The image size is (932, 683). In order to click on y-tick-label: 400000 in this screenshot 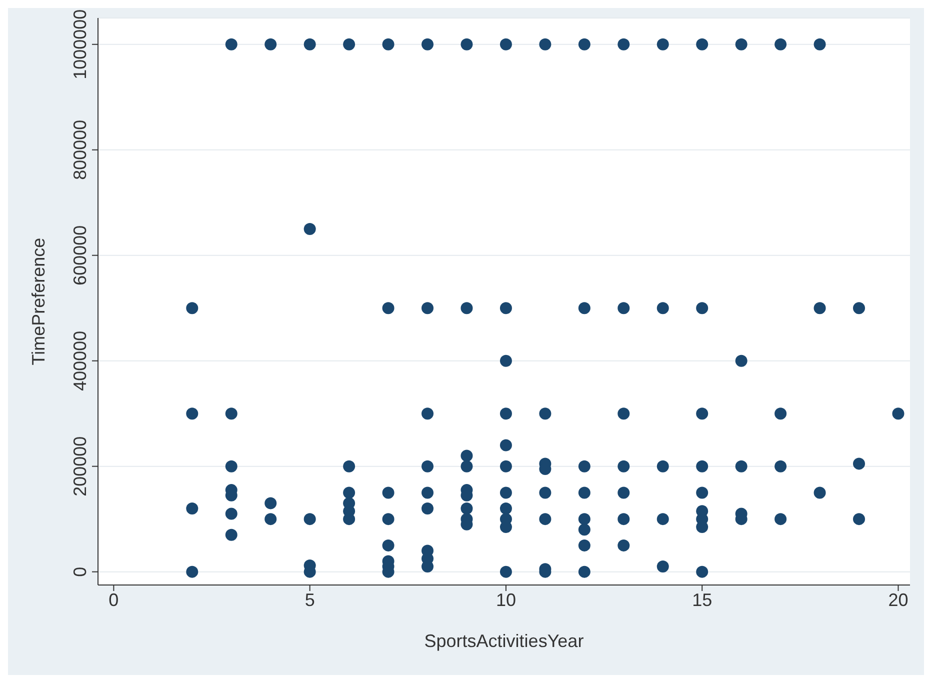, I will do `click(80, 360)`.